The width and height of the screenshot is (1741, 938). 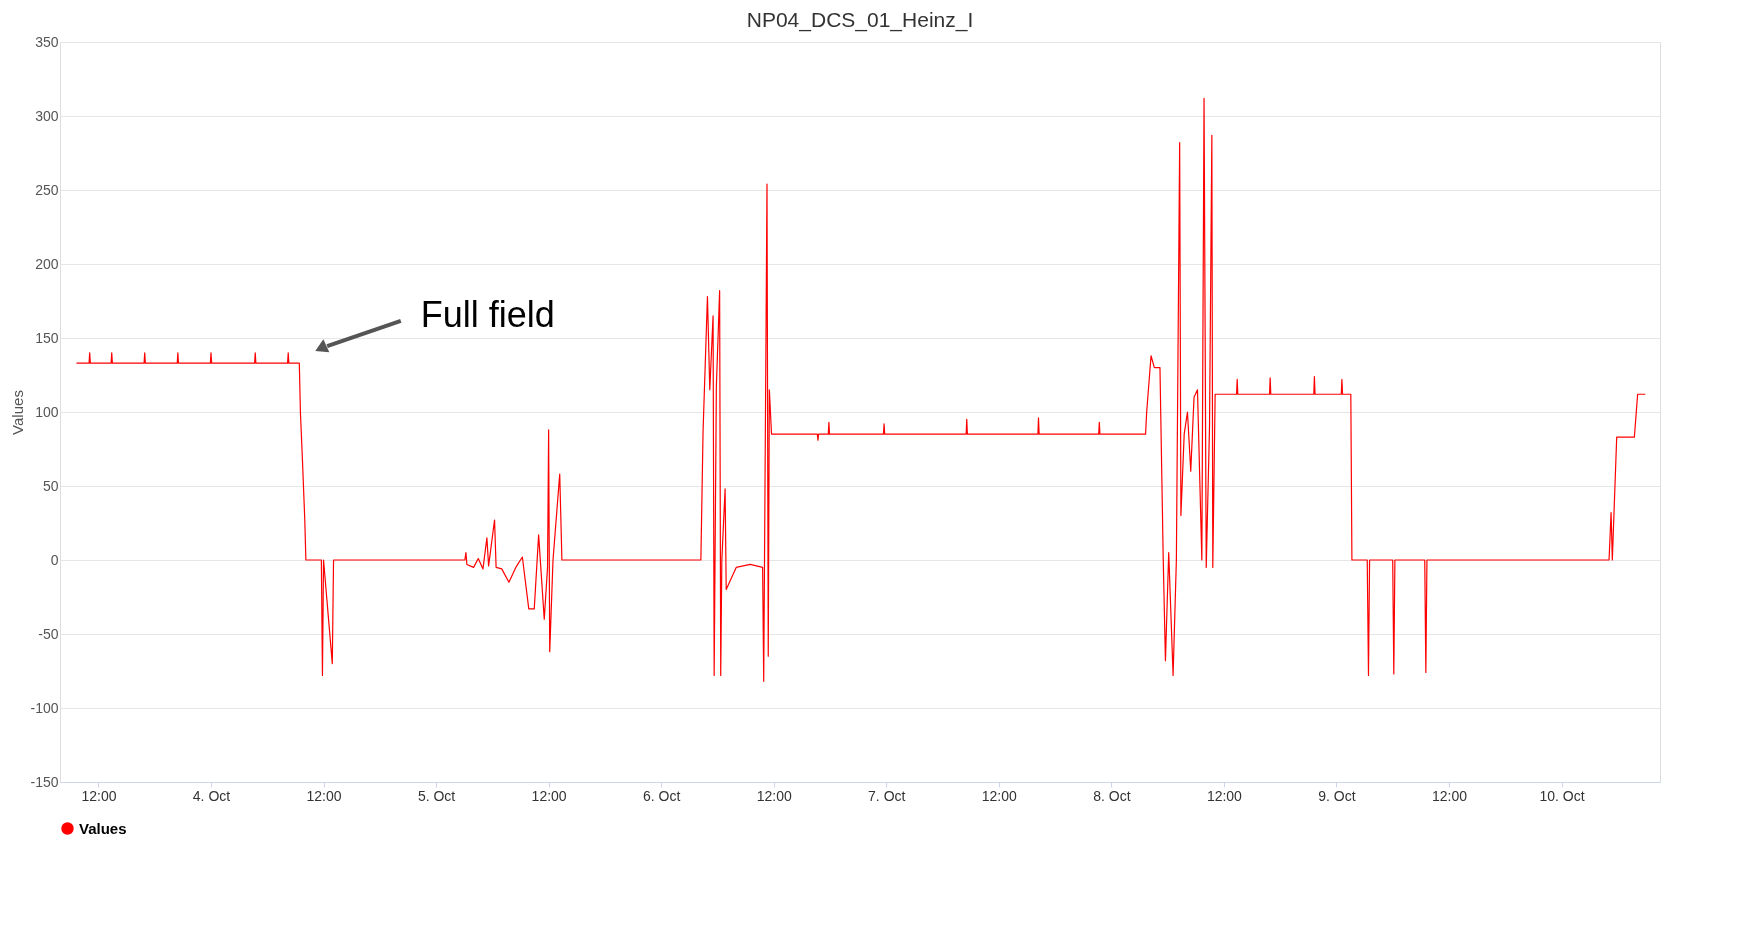 What do you see at coordinates (47, 263) in the screenshot?
I see `y-tick-label: 200` at bounding box center [47, 263].